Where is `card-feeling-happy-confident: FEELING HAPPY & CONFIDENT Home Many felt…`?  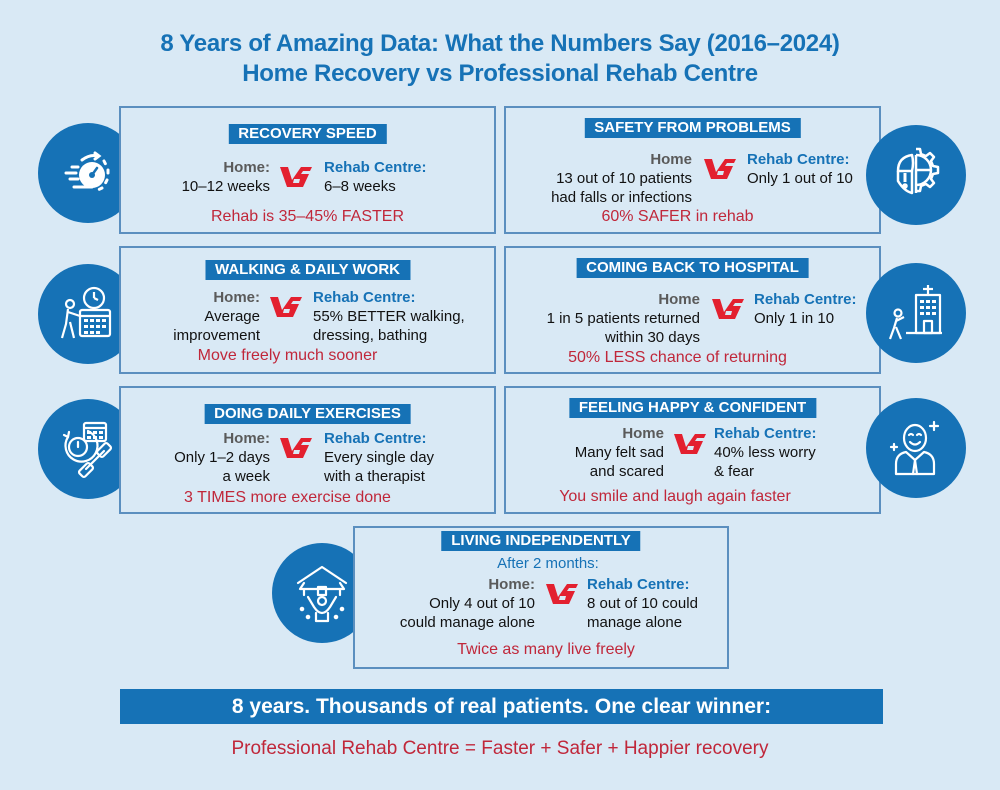 card-feeling-happy-confident: FEELING HAPPY & CONFIDENT Home Many felt… is located at coordinates (692, 450).